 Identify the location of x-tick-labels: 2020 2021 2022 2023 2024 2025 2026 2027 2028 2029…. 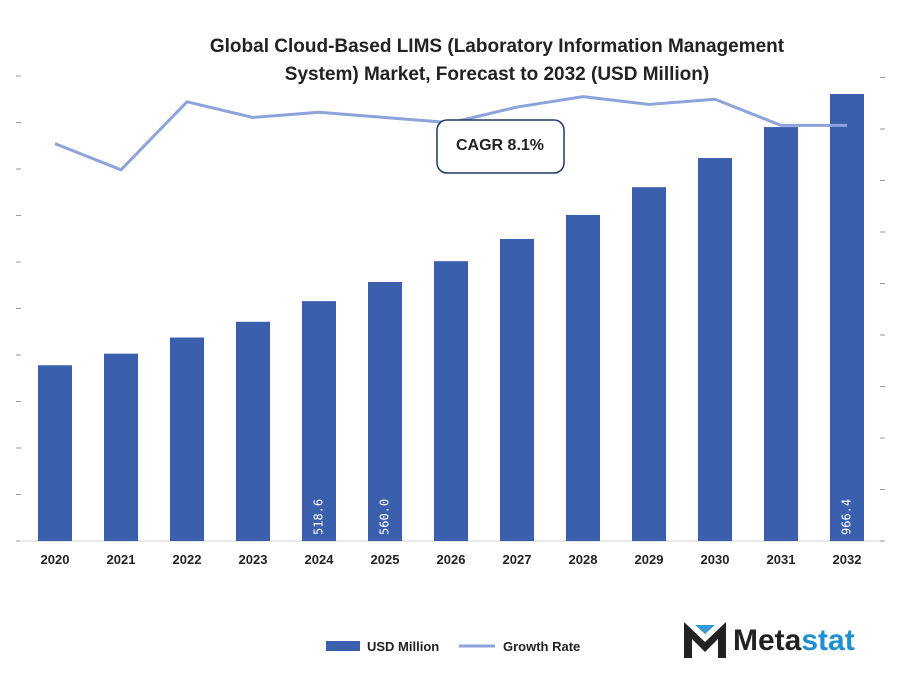
(451, 559).